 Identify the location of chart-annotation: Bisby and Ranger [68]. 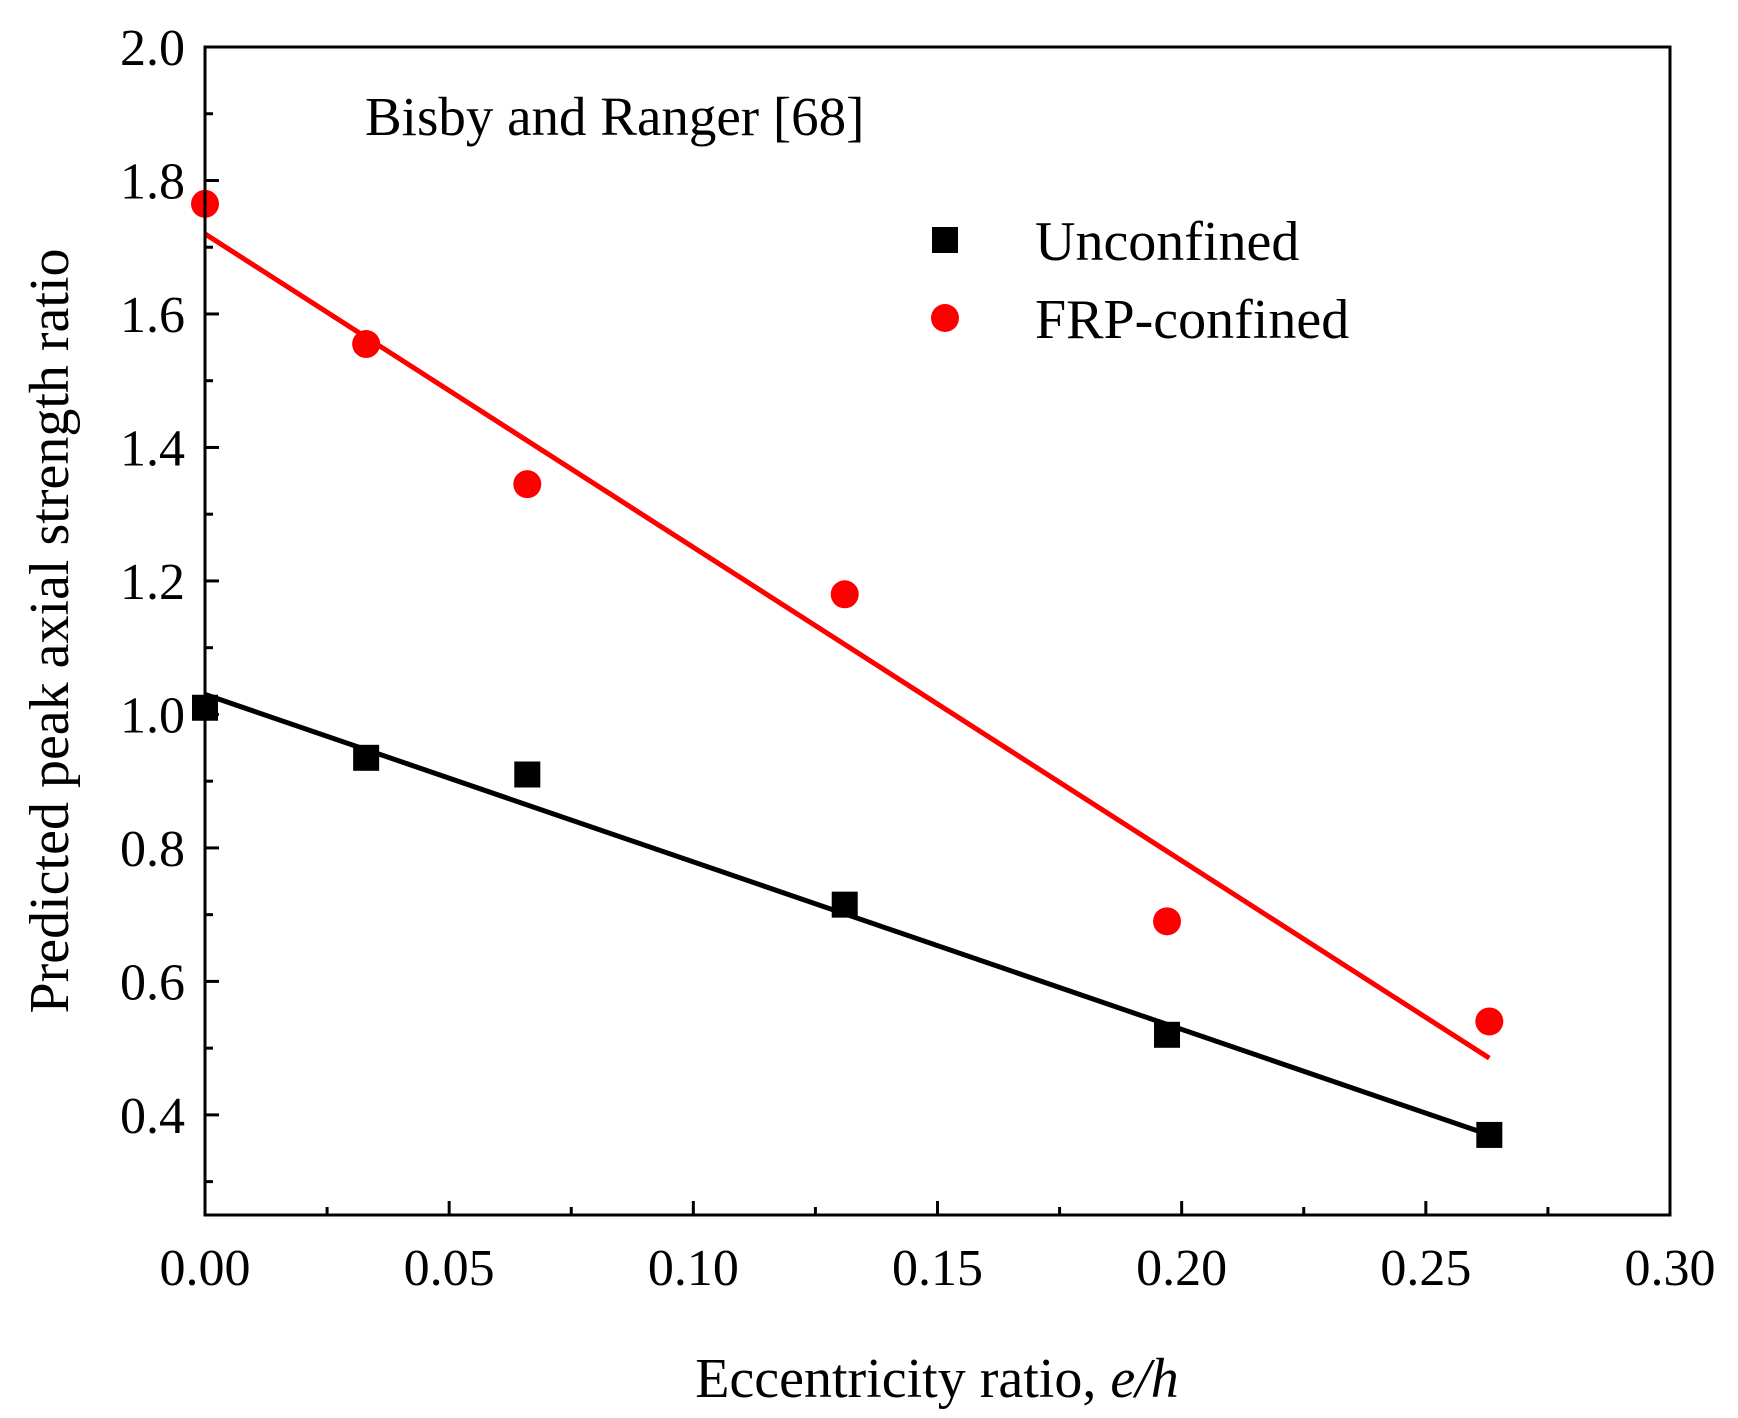
(615, 116).